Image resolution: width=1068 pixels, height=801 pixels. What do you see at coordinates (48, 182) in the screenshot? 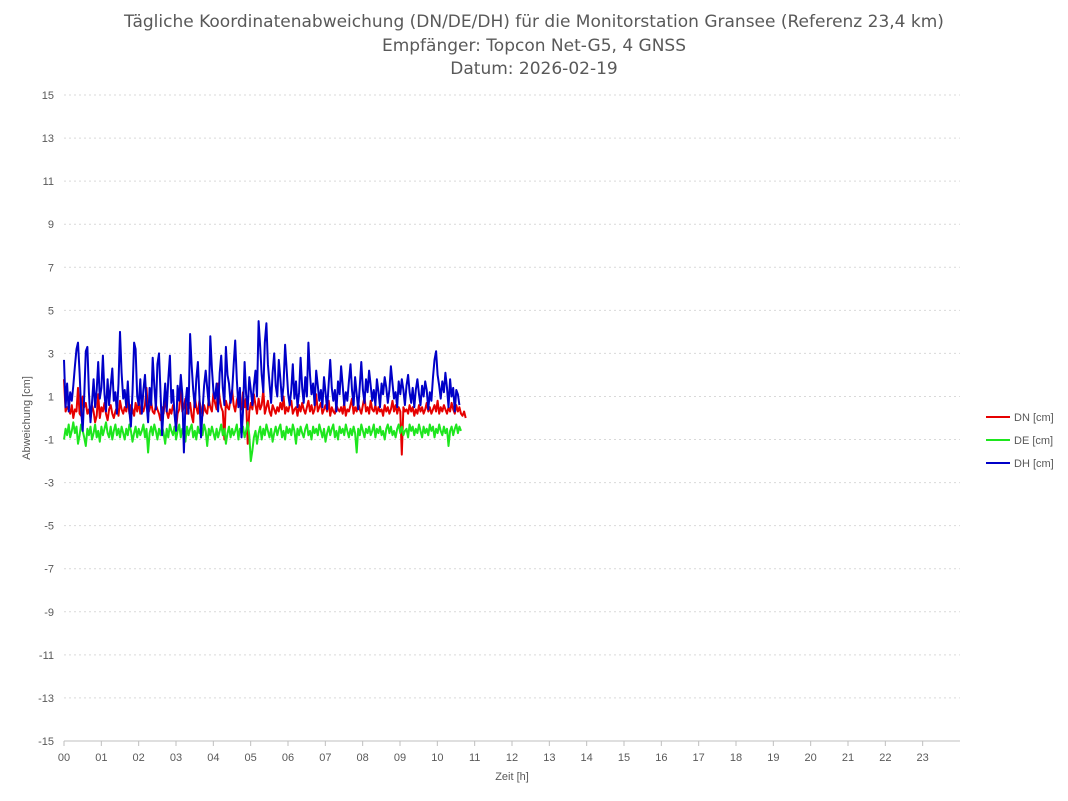
I see `y-tick-label: 11` at bounding box center [48, 182].